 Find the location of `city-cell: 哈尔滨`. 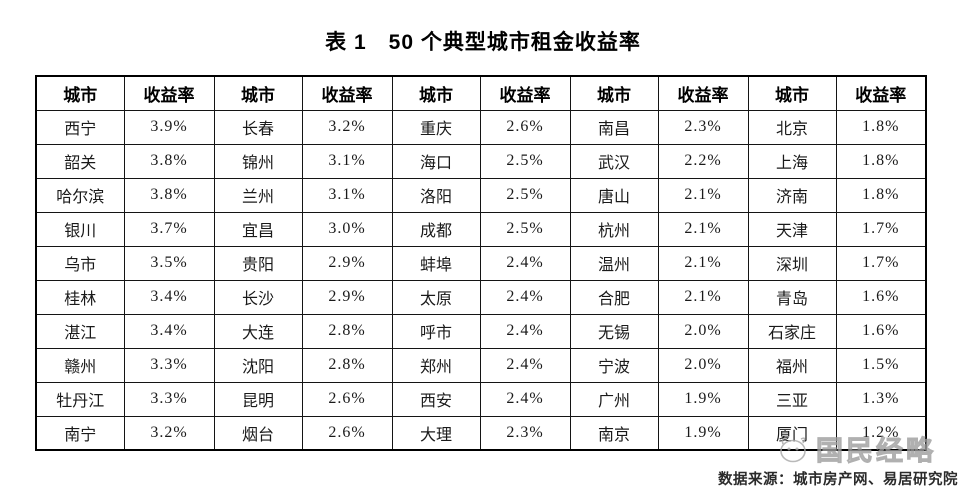

city-cell: 哈尔滨 is located at coordinates (80, 195).